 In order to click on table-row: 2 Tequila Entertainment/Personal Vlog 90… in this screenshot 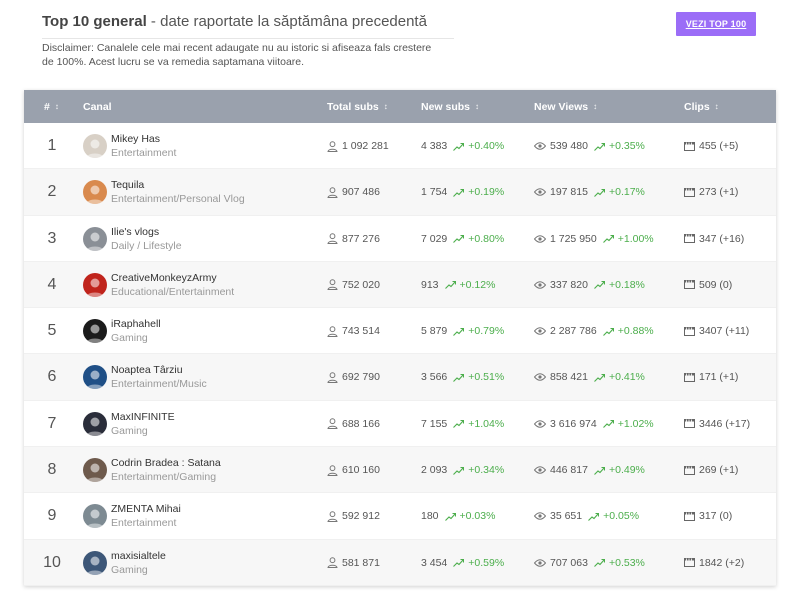, I will do `click(400, 192)`.